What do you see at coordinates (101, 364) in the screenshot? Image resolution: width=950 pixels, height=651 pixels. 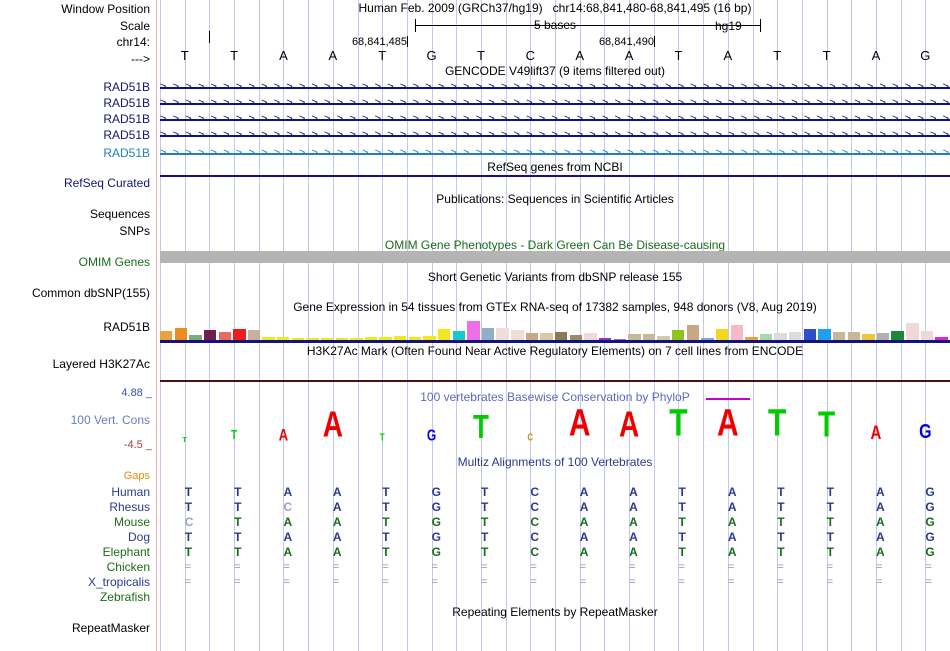 I see `label-layered-h3k27ac: Layered H3K27Ac` at bounding box center [101, 364].